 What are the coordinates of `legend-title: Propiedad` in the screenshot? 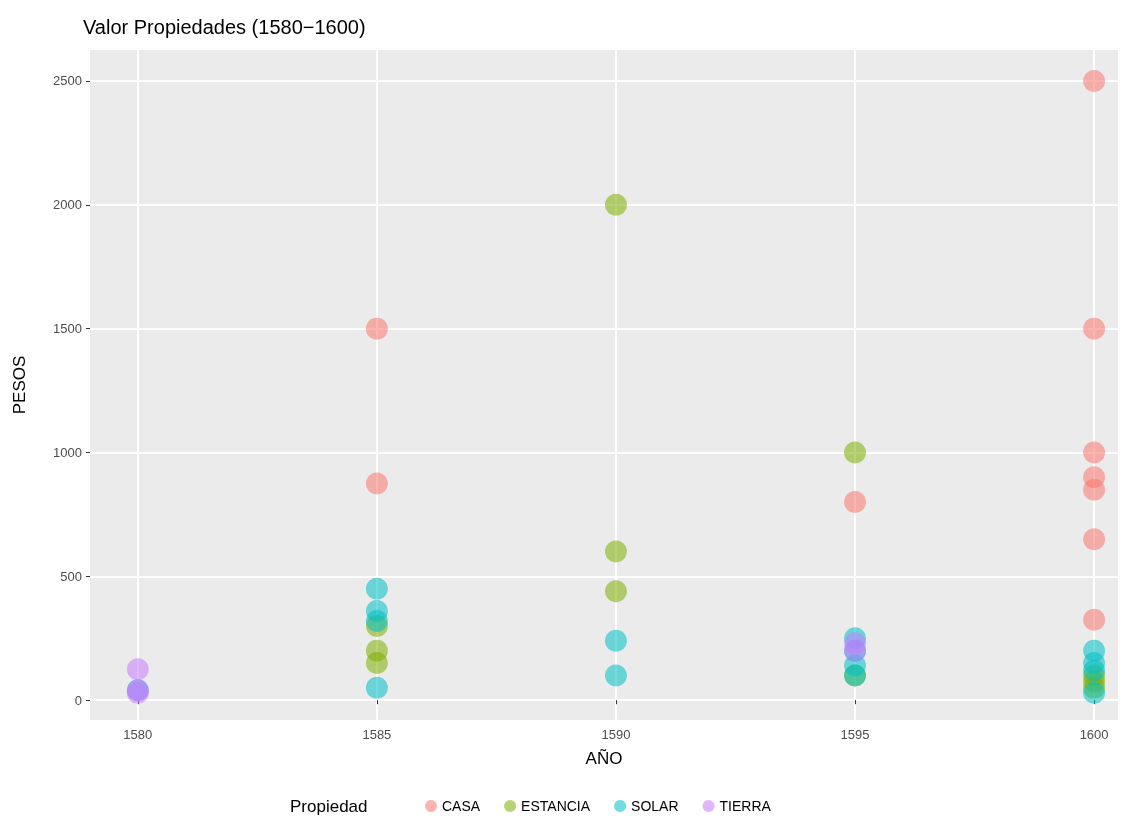 It's located at (329, 806).